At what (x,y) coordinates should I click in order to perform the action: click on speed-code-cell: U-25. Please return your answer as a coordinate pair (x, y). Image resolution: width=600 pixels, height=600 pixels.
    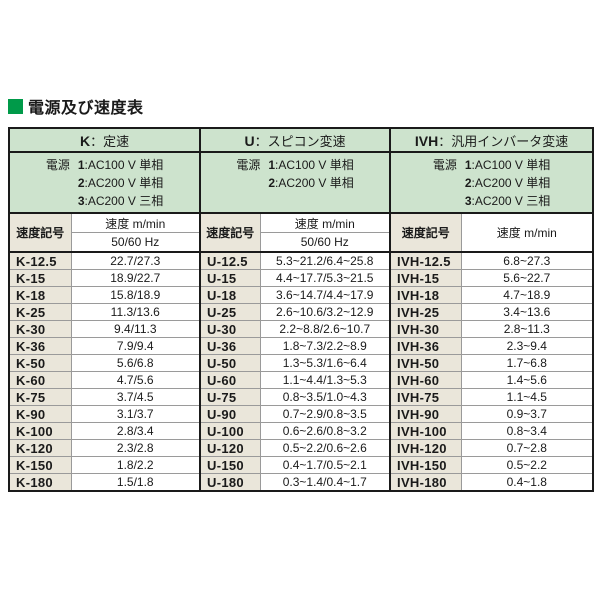
    Looking at the image, I should click on (230, 312).